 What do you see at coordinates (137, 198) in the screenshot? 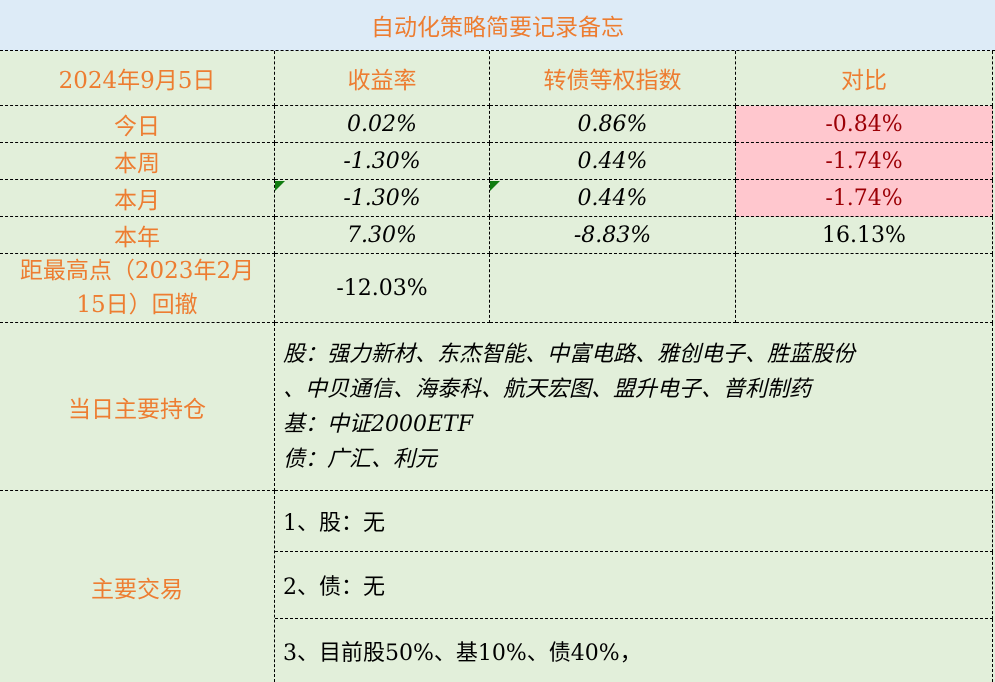
I see `row-label: 本月` at bounding box center [137, 198].